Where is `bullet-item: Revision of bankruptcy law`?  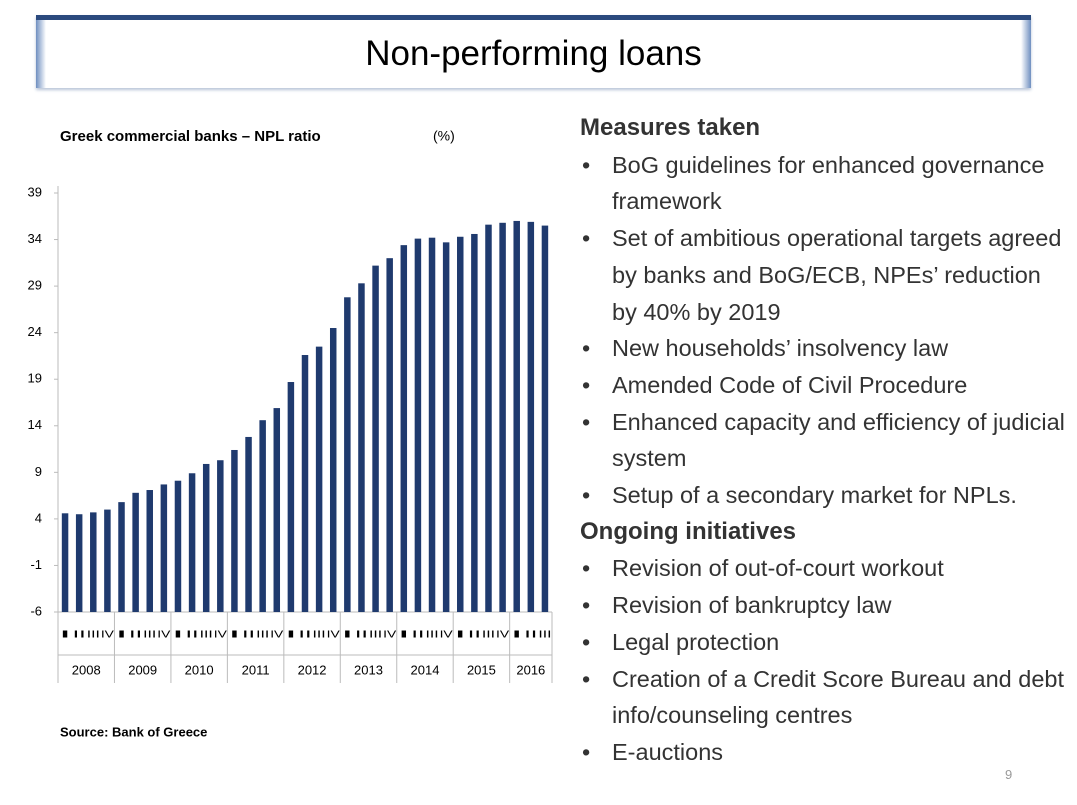
bullet-item: Revision of bankruptcy law is located at coordinates (822, 605).